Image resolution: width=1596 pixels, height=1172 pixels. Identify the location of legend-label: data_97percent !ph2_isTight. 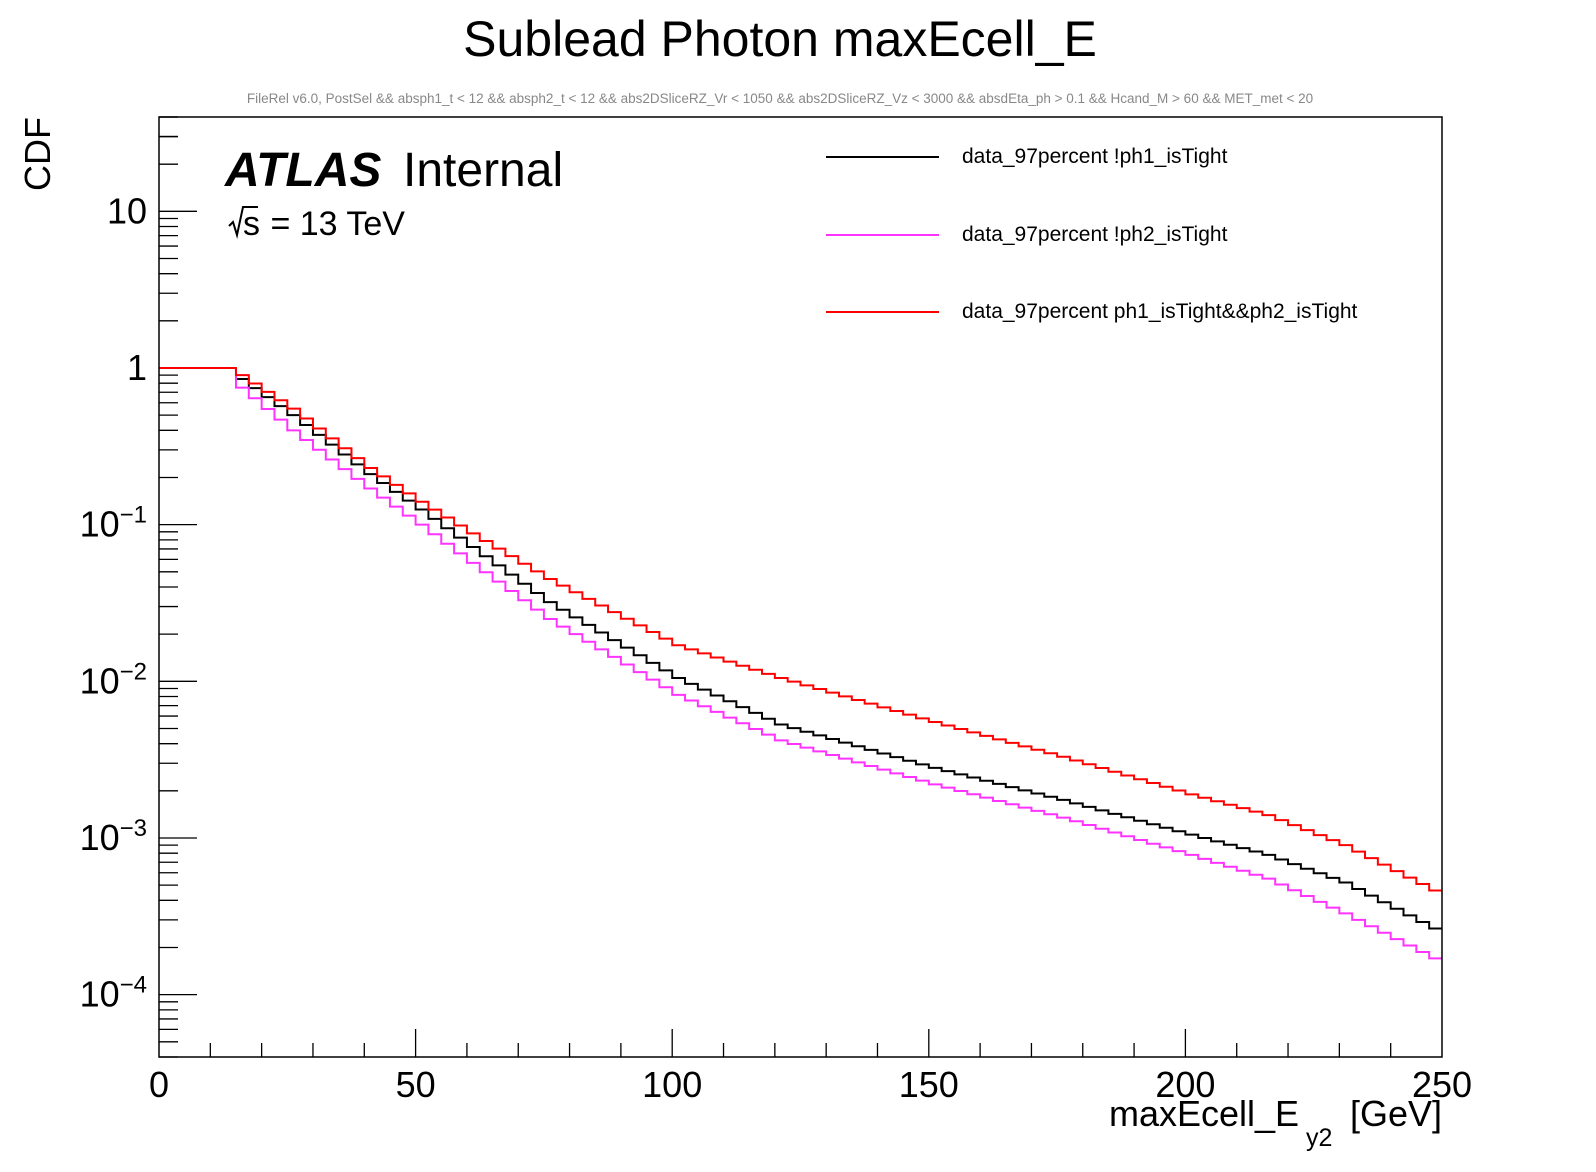
(1095, 234).